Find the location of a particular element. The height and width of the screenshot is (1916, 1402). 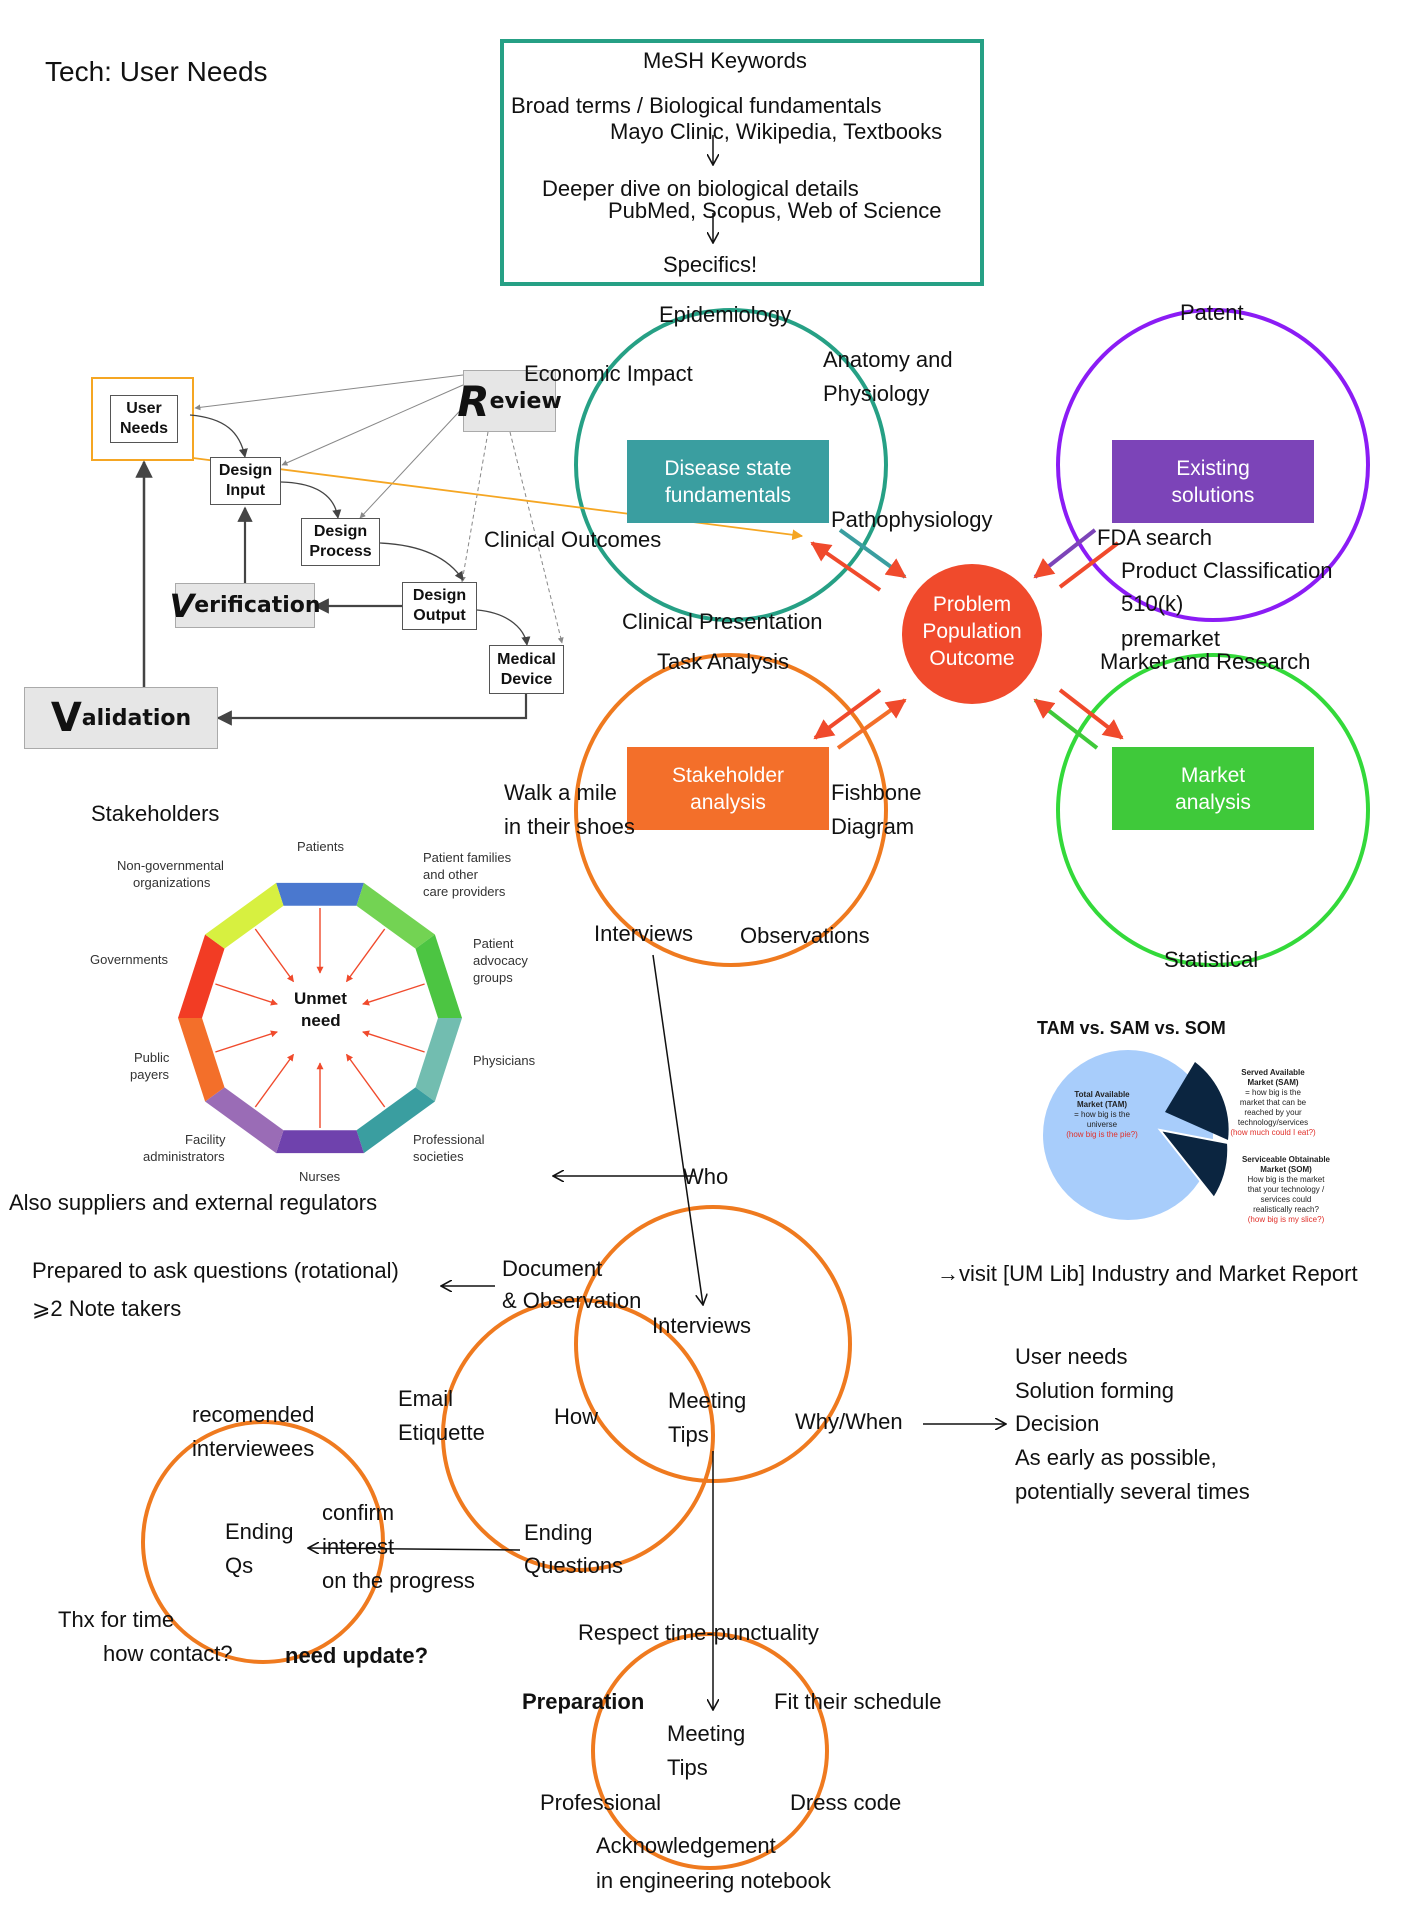

mesh-broad: Broad terms / Biological fundamentals is located at coordinates (696, 105).